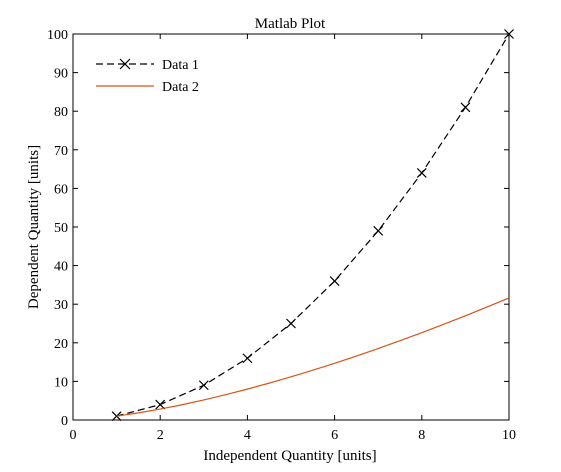  What do you see at coordinates (247, 435) in the screenshot?
I see `x-tick-label: 4` at bounding box center [247, 435].